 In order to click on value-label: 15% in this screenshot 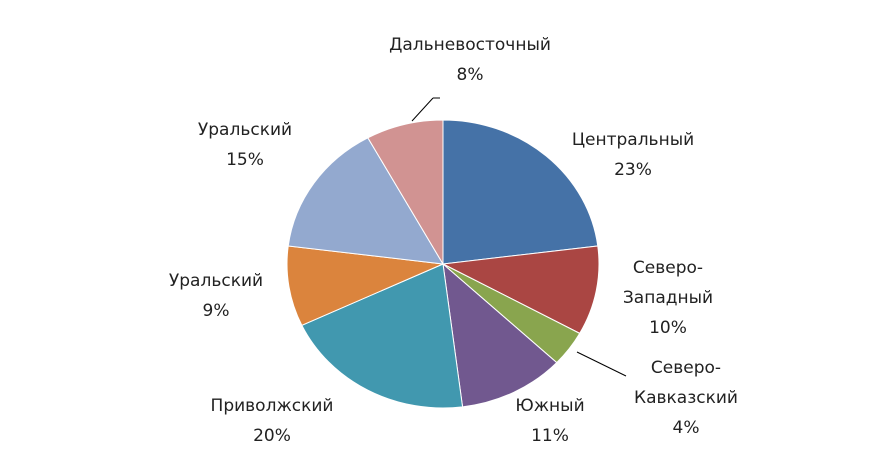, I will do `click(245, 160)`.